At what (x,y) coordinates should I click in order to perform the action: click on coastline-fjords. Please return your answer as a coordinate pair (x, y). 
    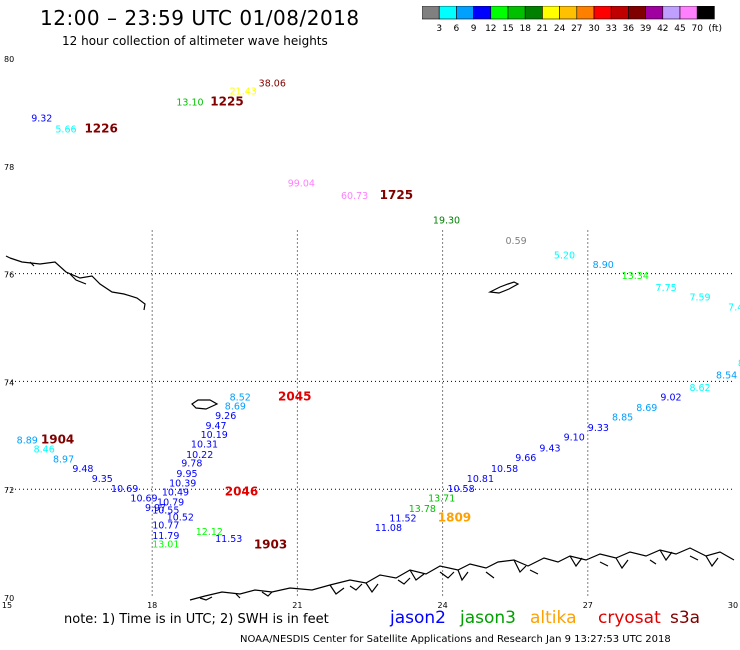
    Looking at the image, I should click on (524, 572).